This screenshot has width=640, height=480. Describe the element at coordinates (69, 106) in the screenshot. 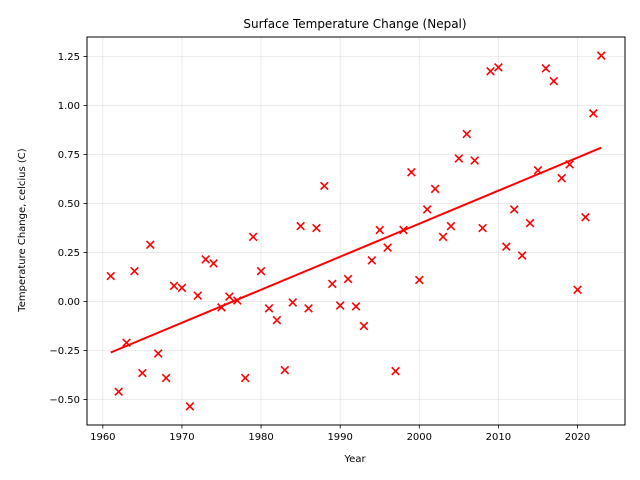

I see `y-tick-label: 1.00` at that location.